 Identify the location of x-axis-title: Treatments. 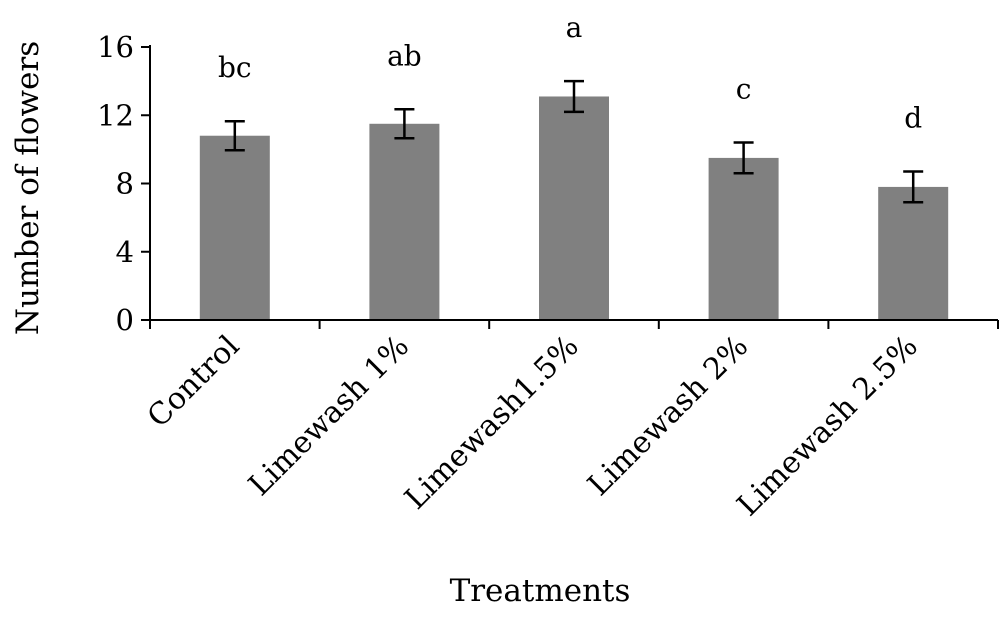
(540, 591).